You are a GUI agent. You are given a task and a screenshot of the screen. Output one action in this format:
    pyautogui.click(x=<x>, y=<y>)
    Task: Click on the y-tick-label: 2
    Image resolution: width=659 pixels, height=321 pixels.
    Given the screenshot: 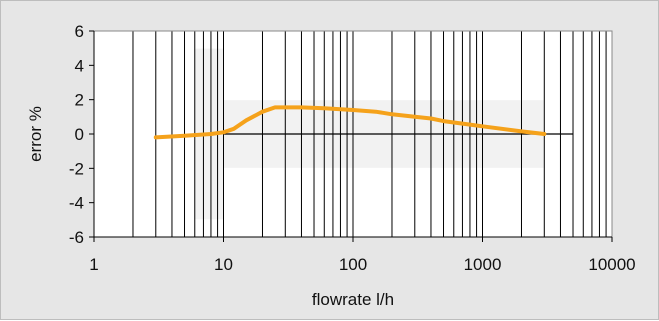 What is the action you would take?
    pyautogui.click(x=79, y=100)
    